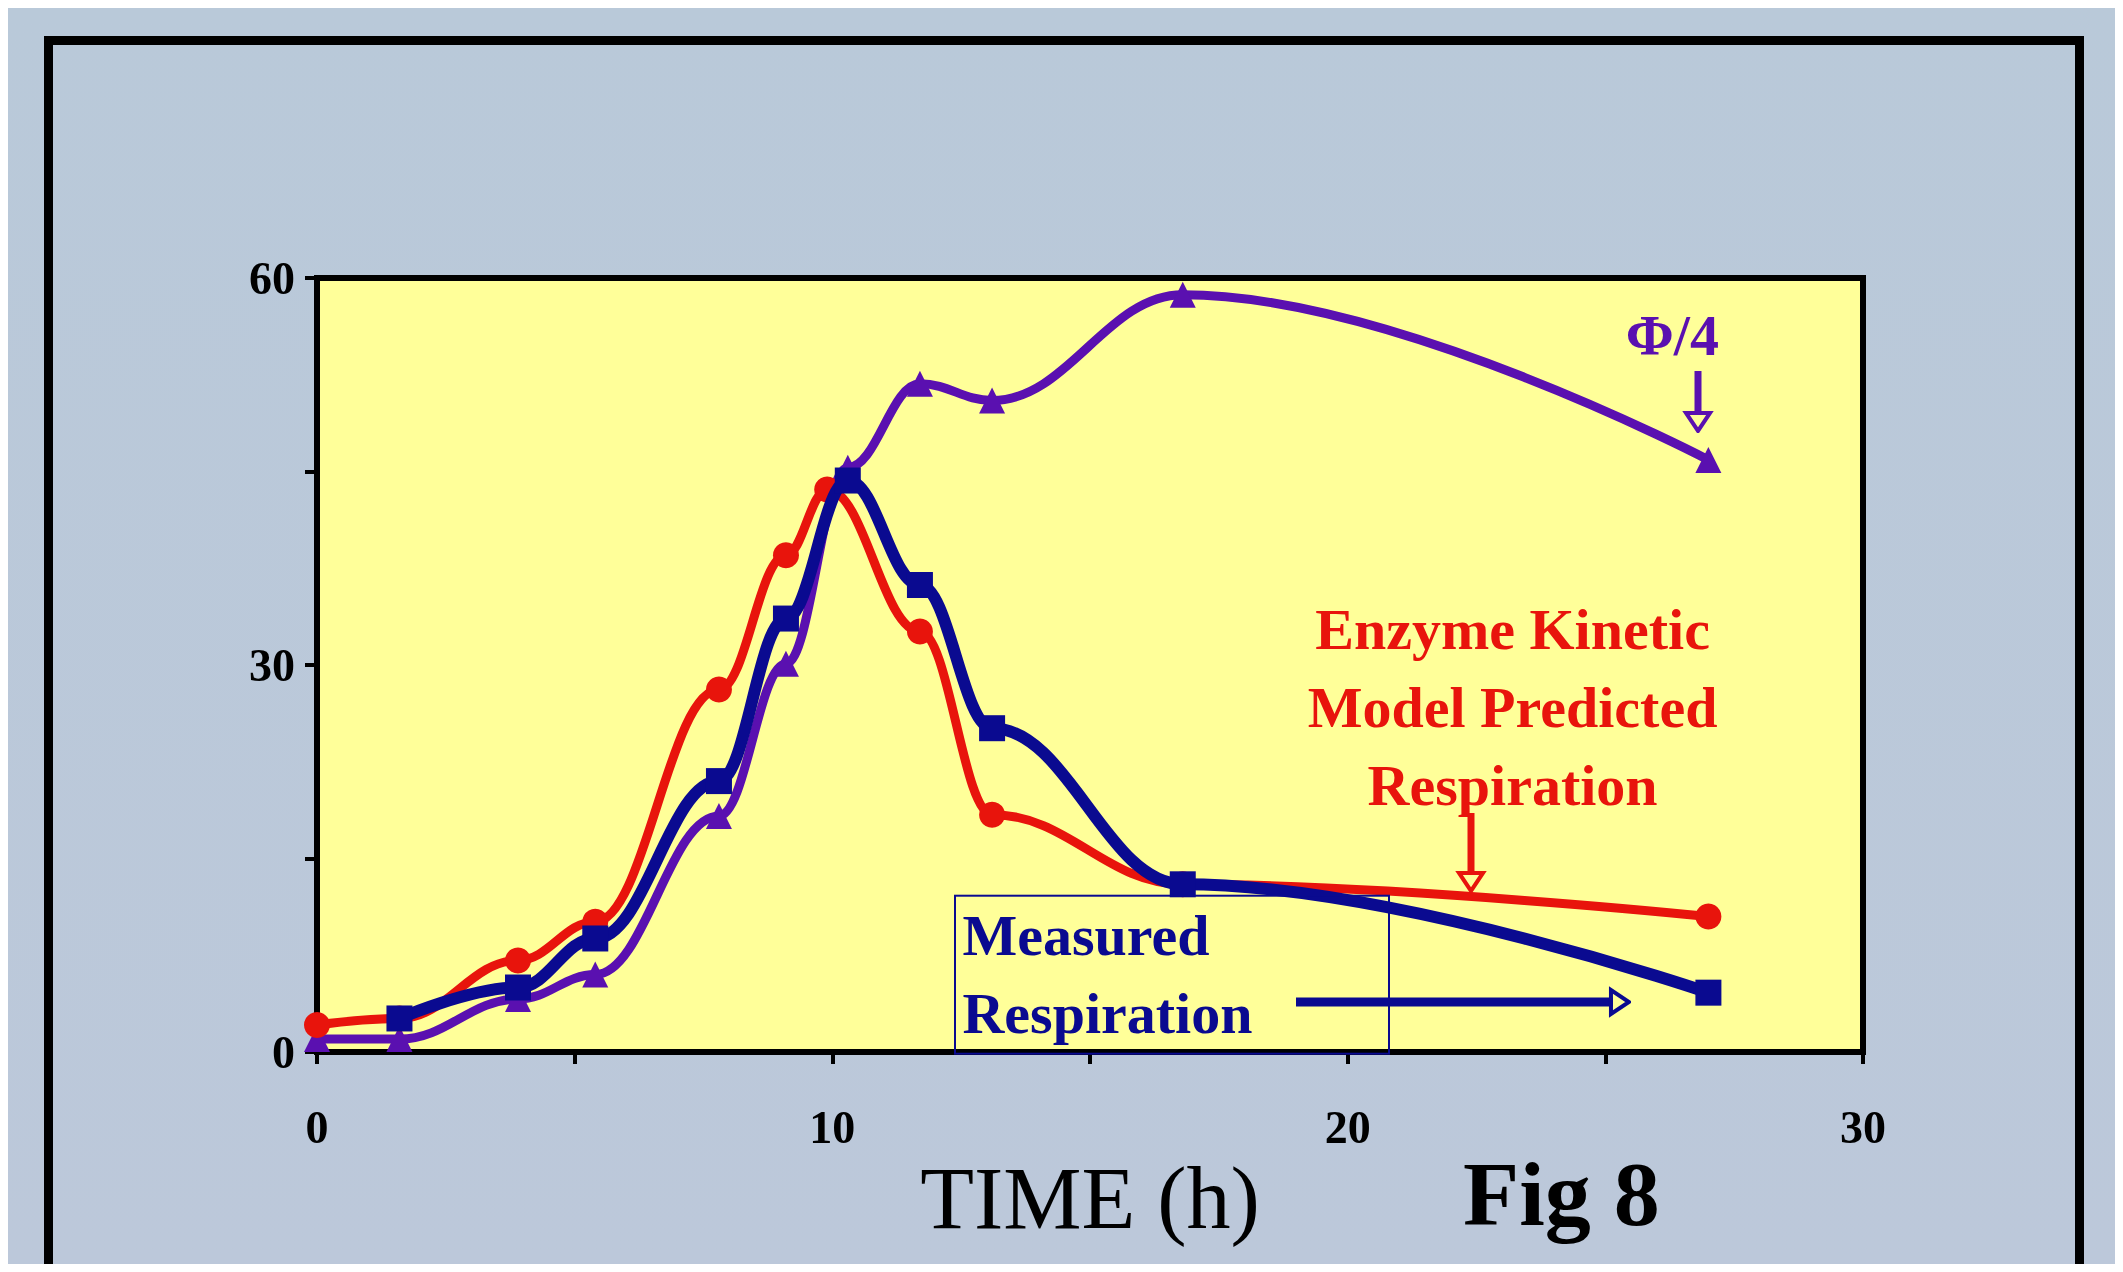 The width and height of the screenshot is (2123, 1272). Describe the element at coordinates (1512, 707) in the screenshot. I see `series-label: Enzyme Kinetic Model Predicted Respiration` at that location.